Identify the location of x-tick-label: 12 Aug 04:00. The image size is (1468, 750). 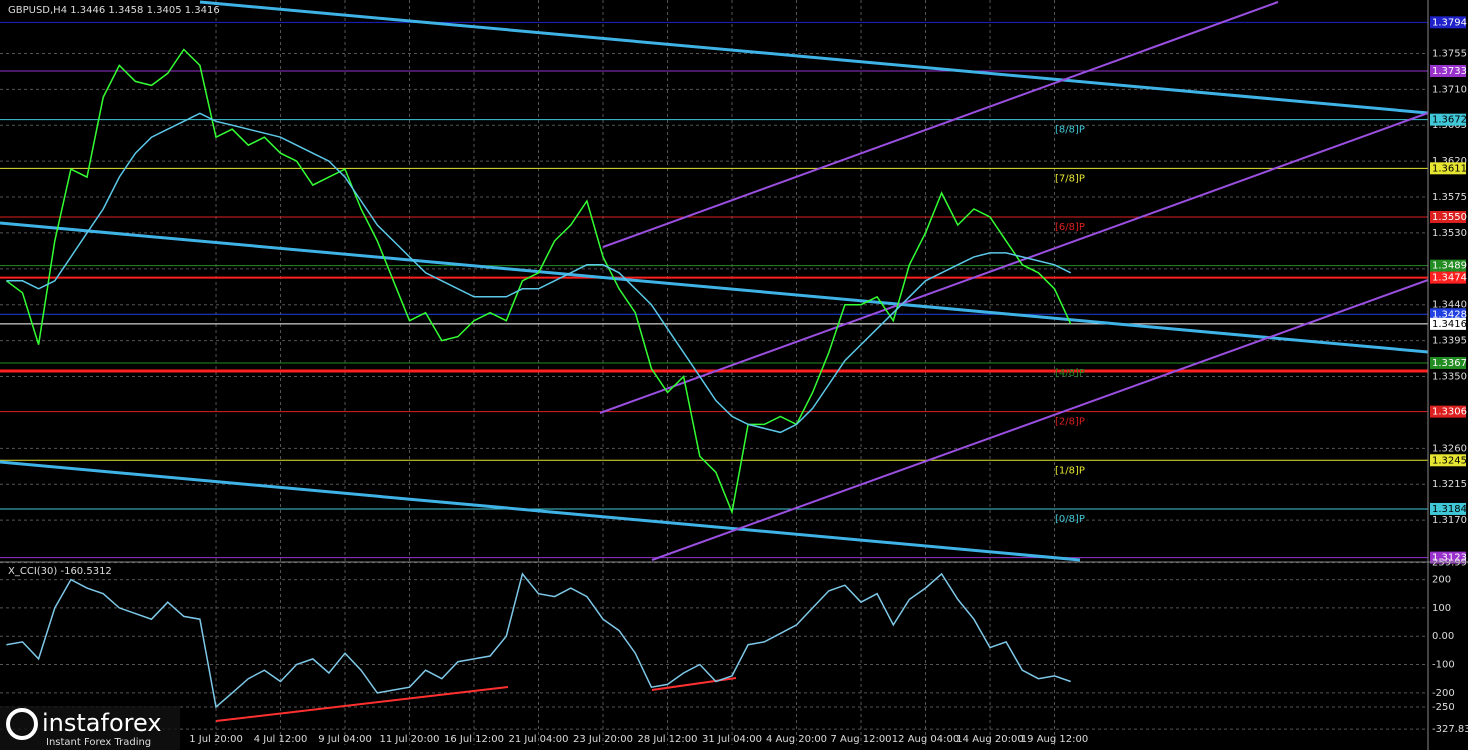
(925, 739).